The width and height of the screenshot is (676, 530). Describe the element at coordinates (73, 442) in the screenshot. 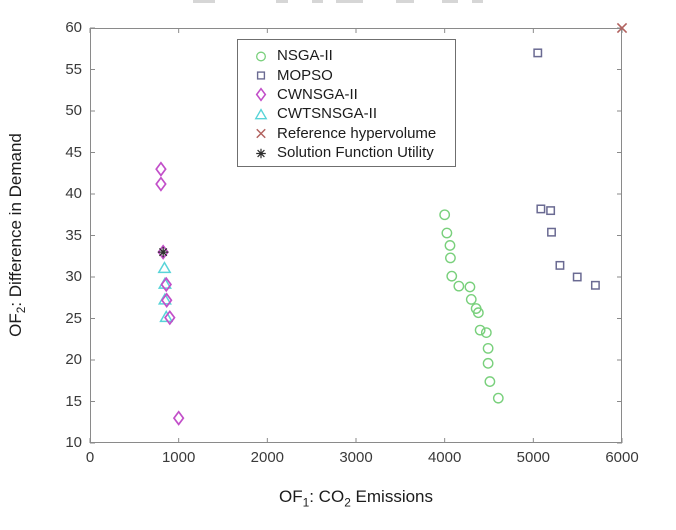

I see `y-tick-label: 10` at that location.